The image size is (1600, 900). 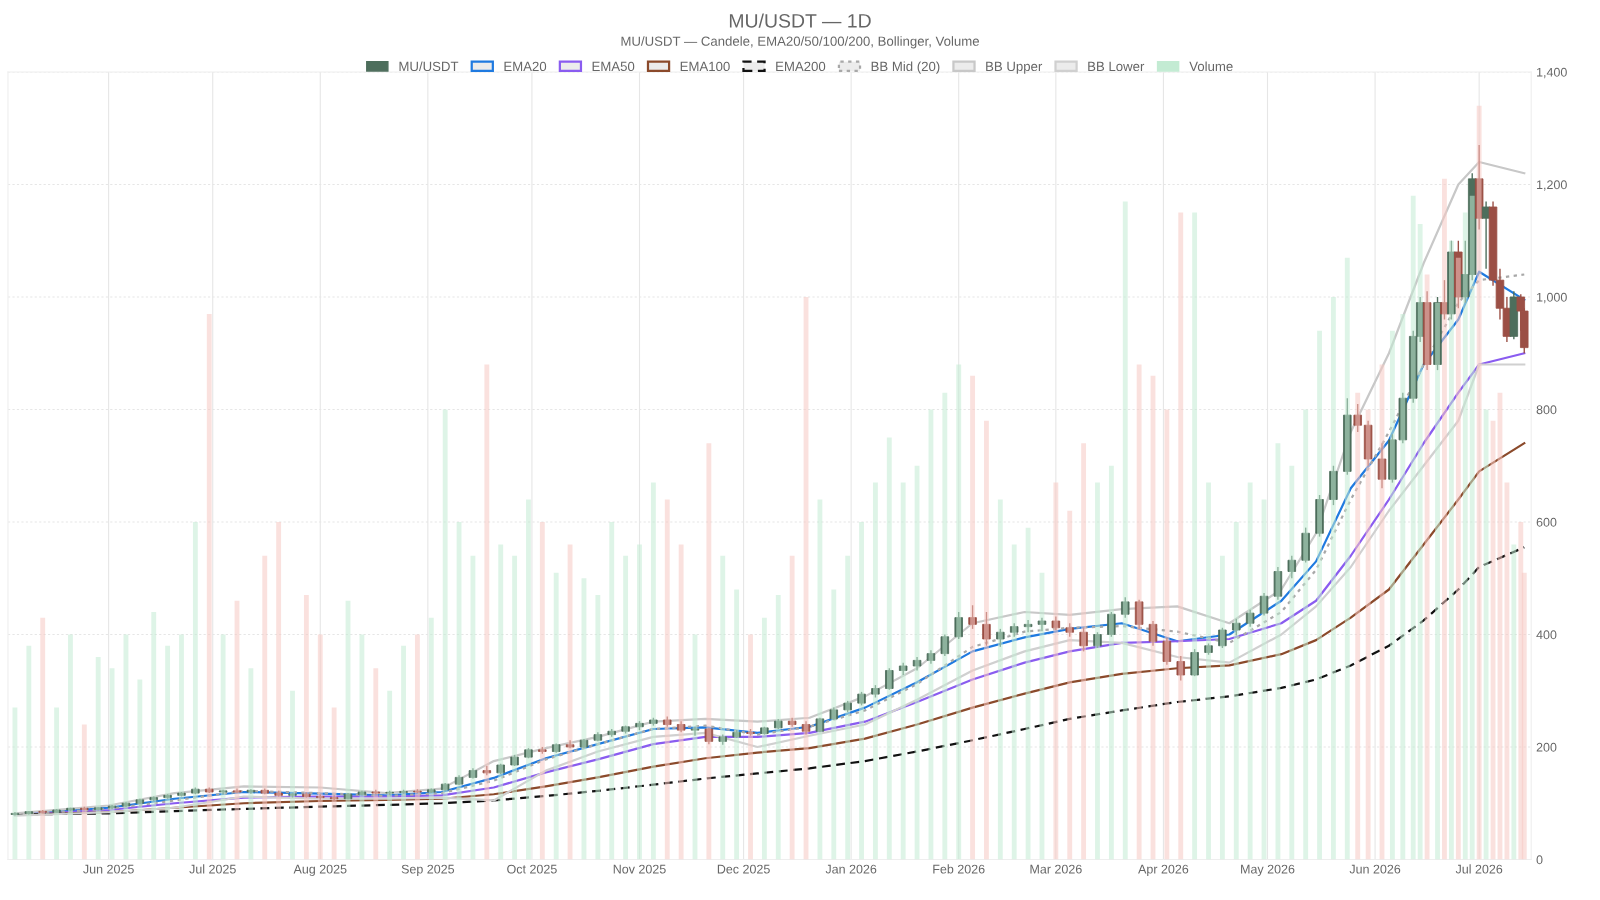 I want to click on x-tick-label: Sep 2025, so click(x=428, y=870).